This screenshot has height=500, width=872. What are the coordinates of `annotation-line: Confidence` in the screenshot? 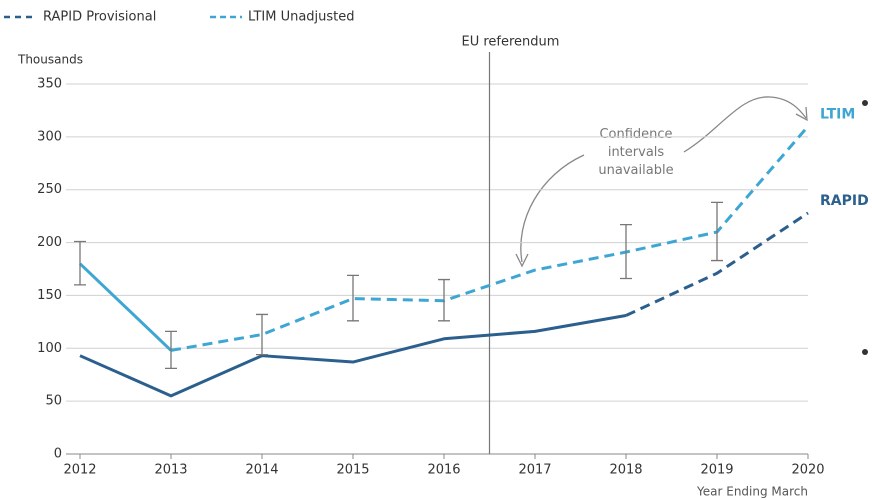 It's located at (635, 134).